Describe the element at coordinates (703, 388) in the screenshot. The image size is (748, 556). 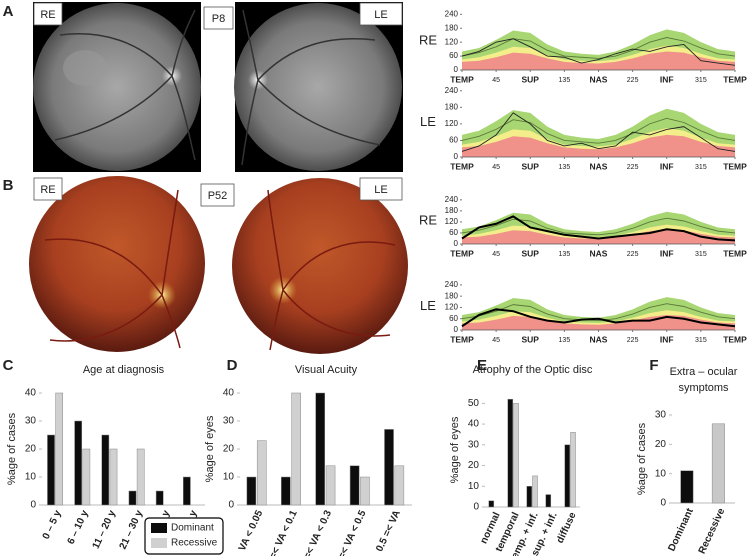
I see `chart-title: symptoms` at that location.